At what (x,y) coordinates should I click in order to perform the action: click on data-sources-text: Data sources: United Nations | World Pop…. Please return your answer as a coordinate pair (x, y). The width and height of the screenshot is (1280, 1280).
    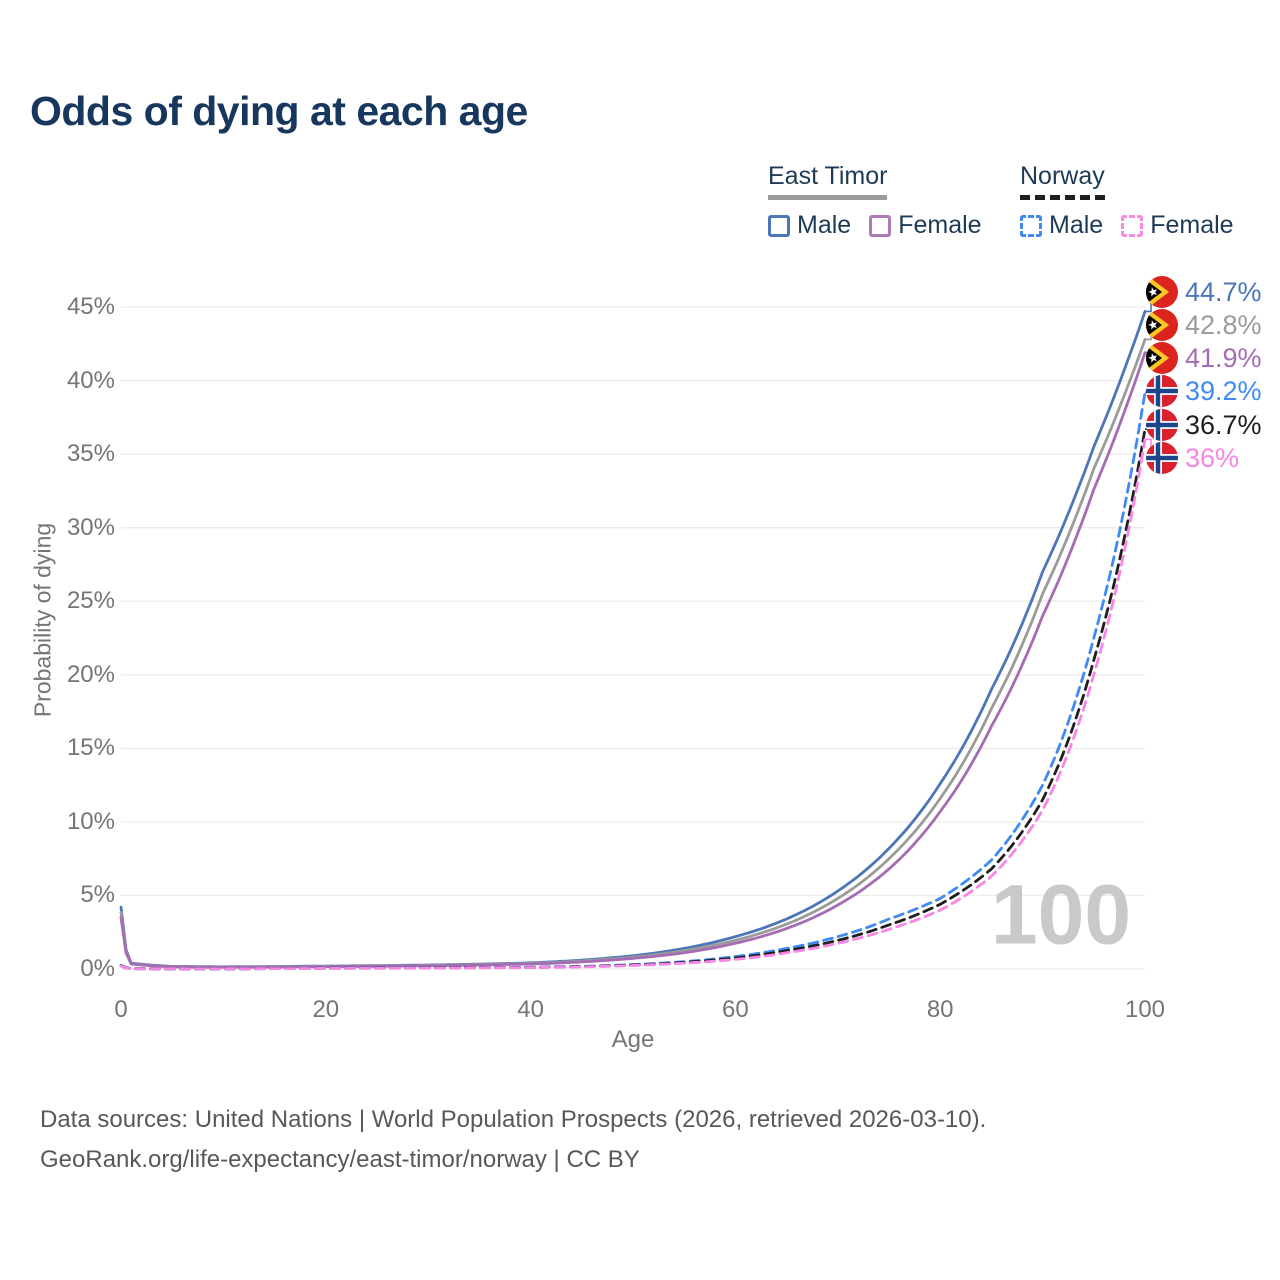
    Looking at the image, I should click on (513, 1119).